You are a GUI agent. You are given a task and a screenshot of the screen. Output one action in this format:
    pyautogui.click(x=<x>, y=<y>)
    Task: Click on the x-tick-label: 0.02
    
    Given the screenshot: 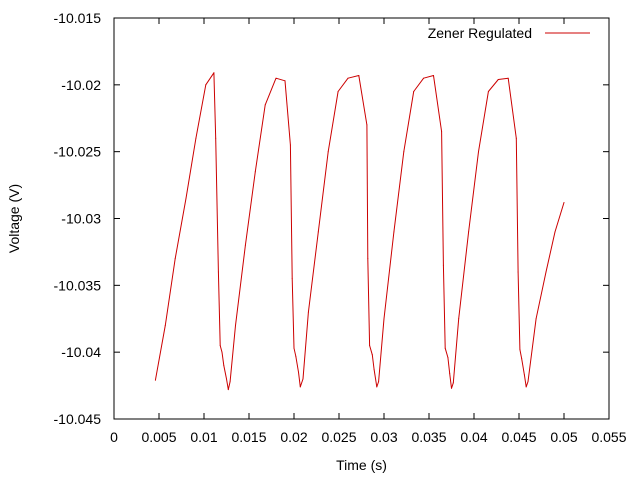 What is the action you would take?
    pyautogui.click(x=293, y=437)
    